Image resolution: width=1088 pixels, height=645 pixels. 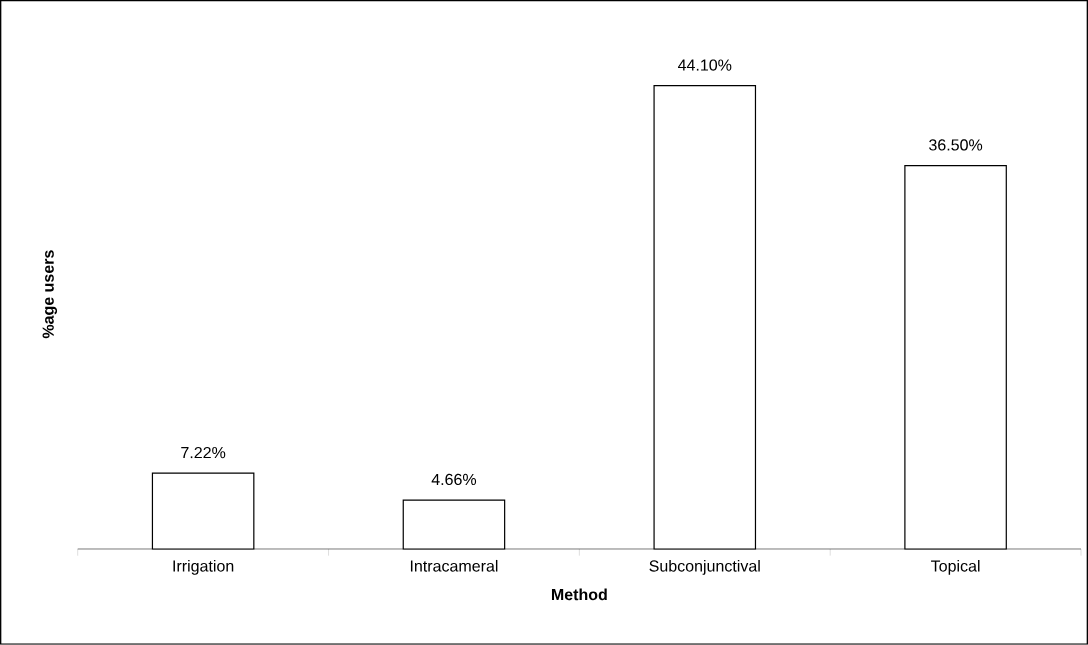 I want to click on data-label: 4.66%, so click(x=454, y=479).